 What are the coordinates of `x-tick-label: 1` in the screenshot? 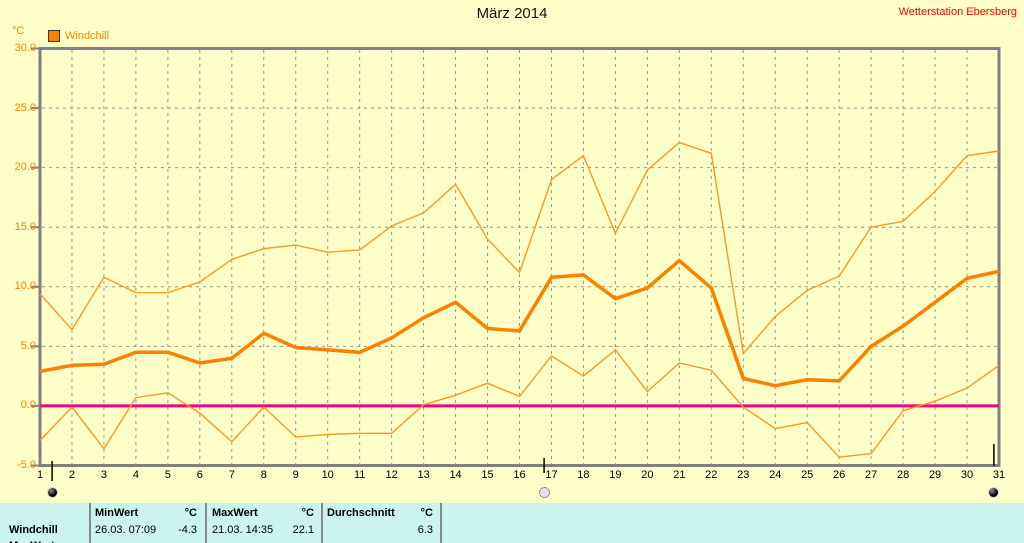 It's located at (40, 475).